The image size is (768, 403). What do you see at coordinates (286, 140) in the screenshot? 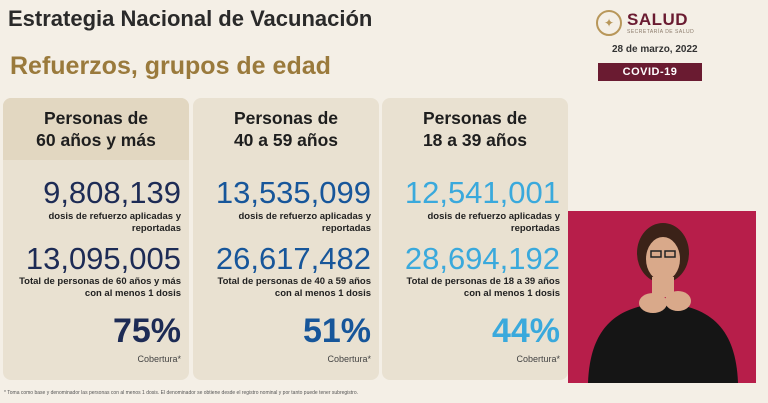
I see `card-title-line2: 40 a 59 años` at bounding box center [286, 140].